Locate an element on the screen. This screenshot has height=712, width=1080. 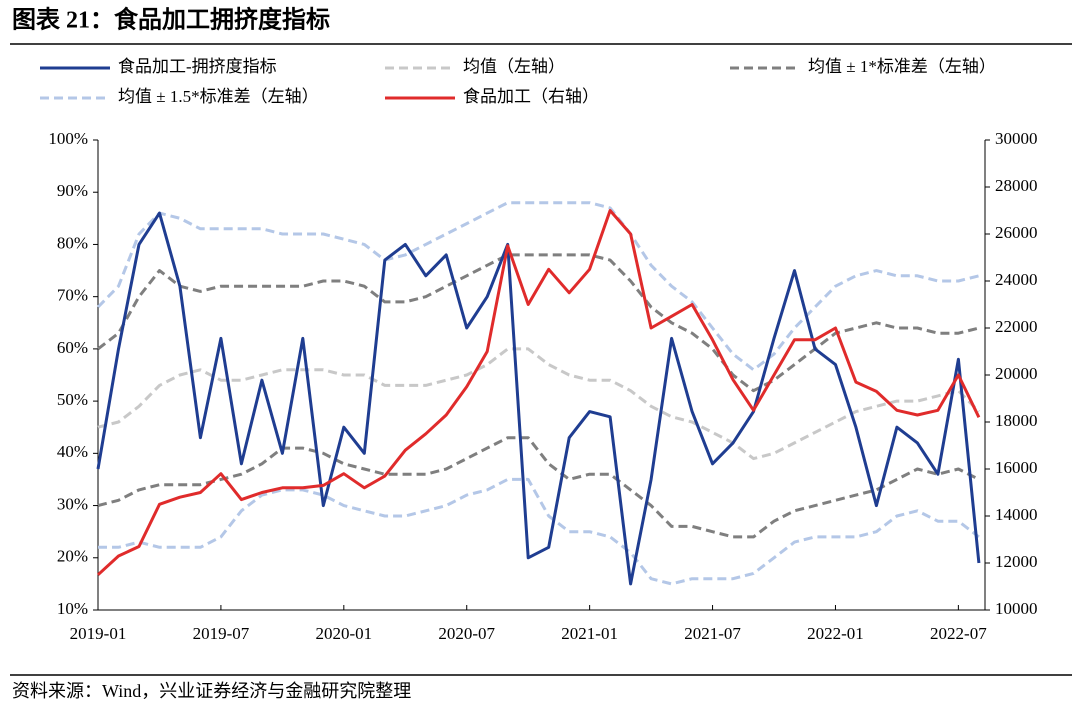
y2-tick-label: 20000 is located at coordinates (1016, 373).